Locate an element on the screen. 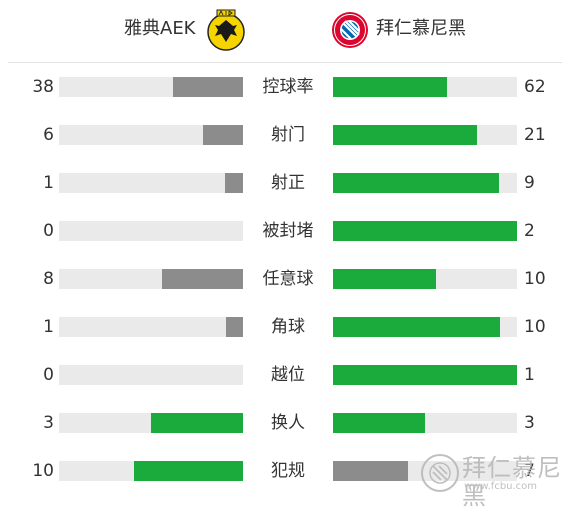 The image size is (570, 510). home-stat-value: 8 is located at coordinates (48, 279).